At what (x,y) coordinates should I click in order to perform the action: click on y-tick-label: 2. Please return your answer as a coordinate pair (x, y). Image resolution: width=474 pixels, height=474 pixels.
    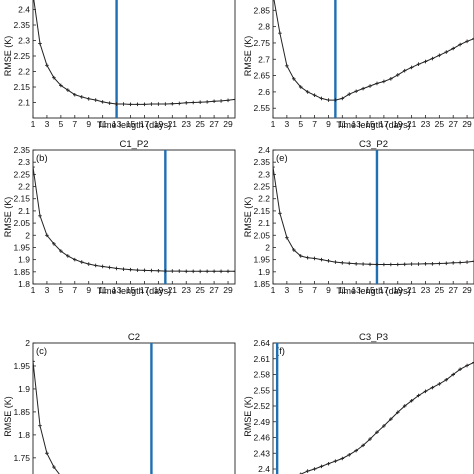
    Looking at the image, I should click on (267, 247).